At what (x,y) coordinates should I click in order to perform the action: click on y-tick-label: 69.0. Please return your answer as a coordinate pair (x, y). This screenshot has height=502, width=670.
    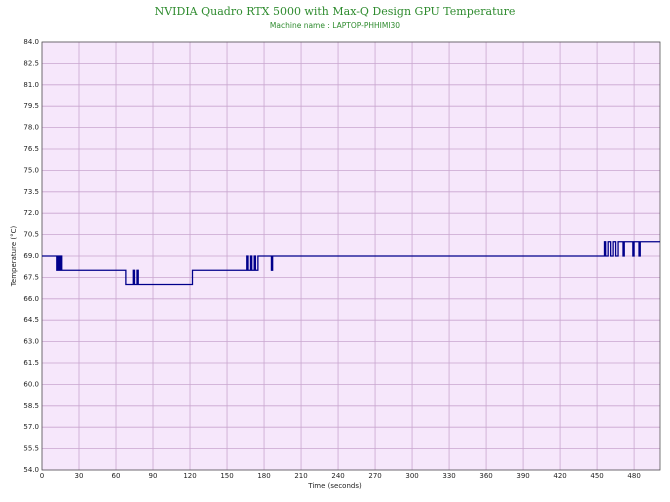
    Looking at the image, I should click on (31, 256).